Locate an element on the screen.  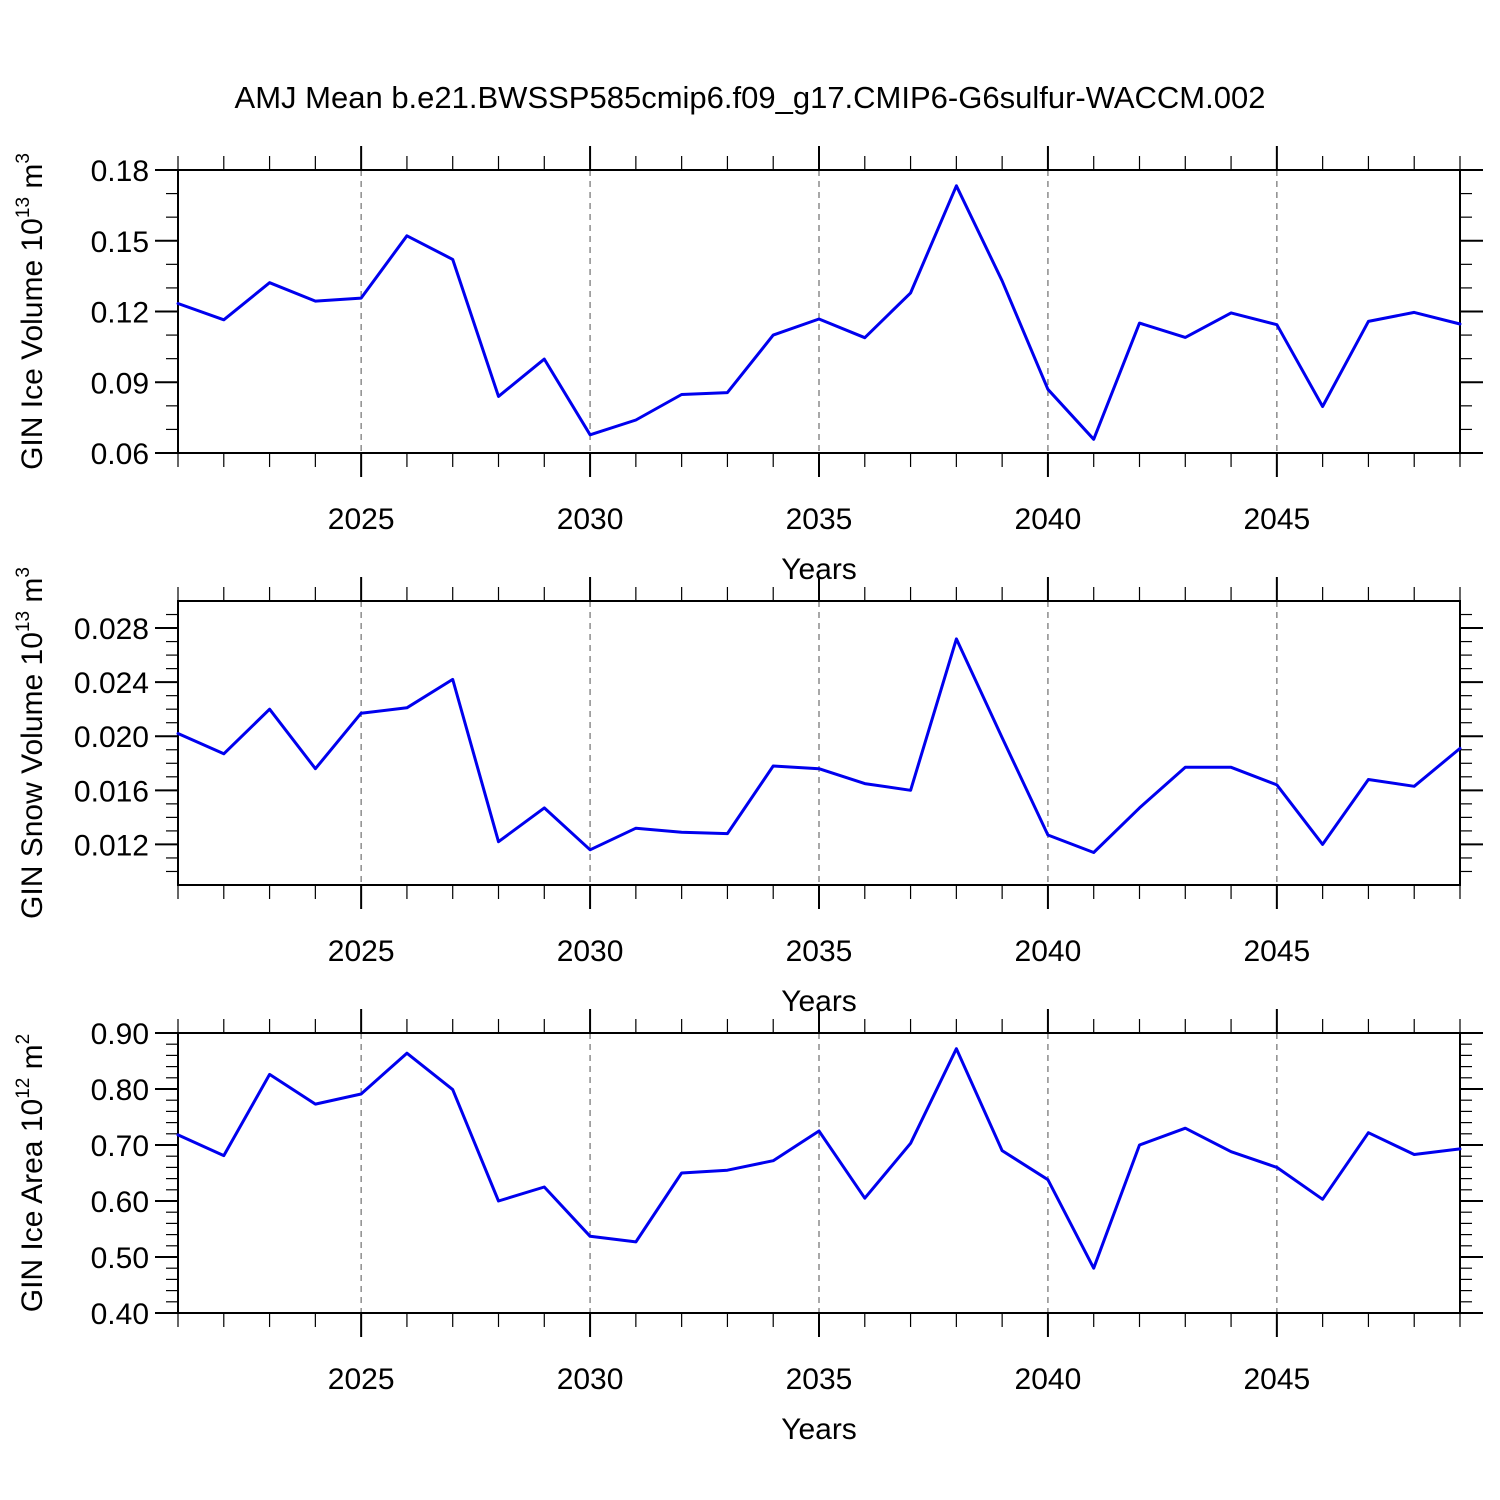
gin-ice-volume-gridlines is located at coordinates (819, 311).